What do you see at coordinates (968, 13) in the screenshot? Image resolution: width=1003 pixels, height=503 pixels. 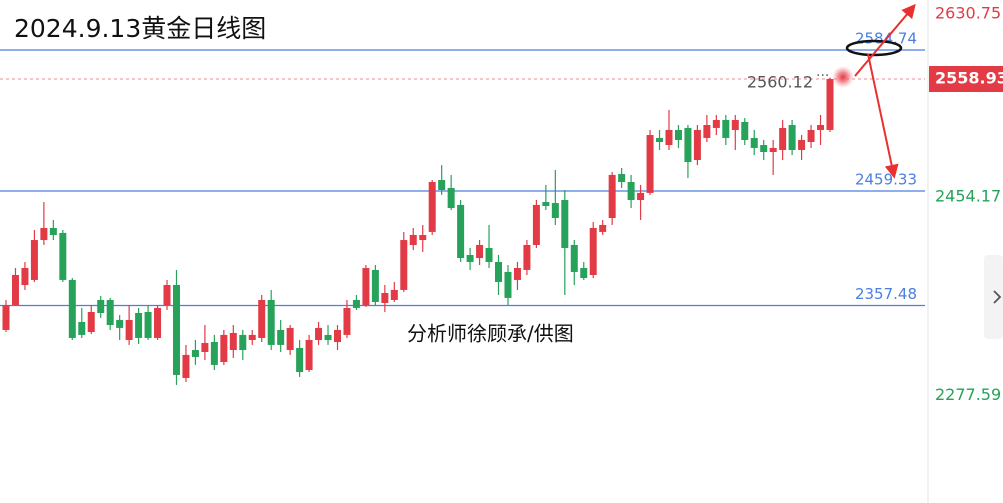 I see `y-tick-label: 2630.75` at bounding box center [968, 13].